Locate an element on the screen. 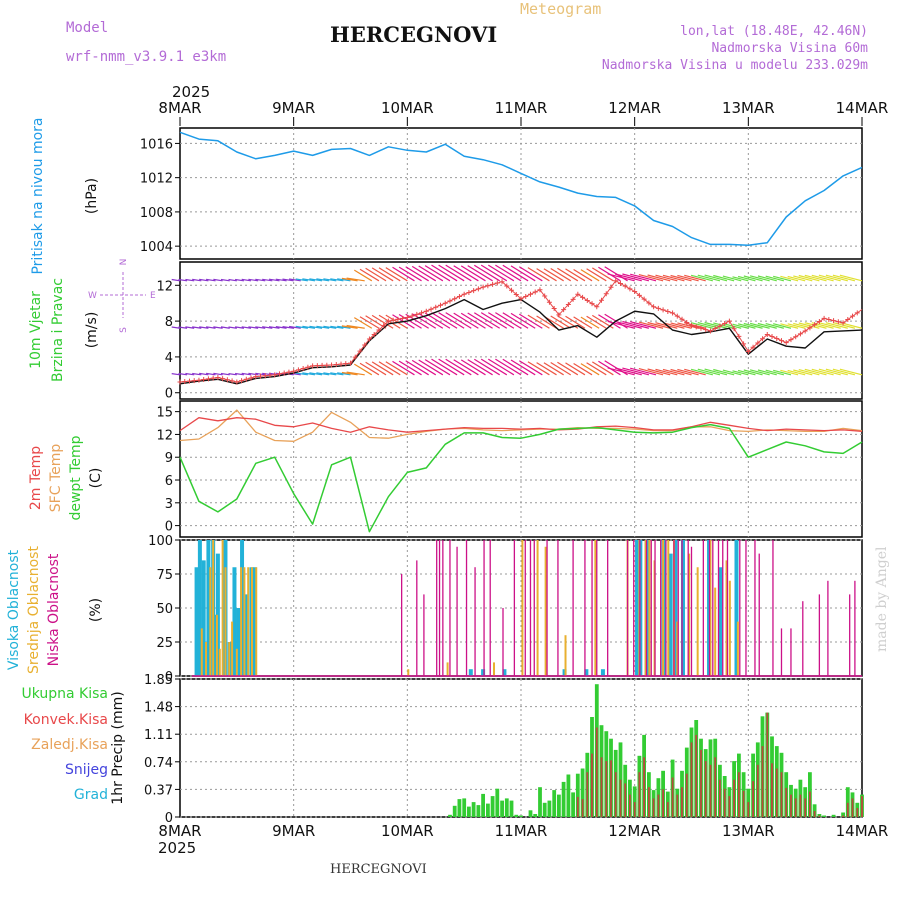 The height and width of the screenshot is (900, 900). cloud-series-srednja is located at coordinates (469, 608).